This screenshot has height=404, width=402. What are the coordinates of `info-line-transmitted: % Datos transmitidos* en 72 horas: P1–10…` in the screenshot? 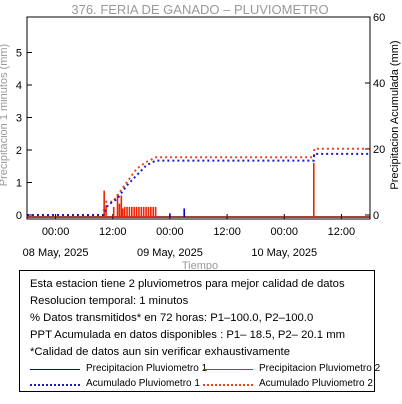 It's located at (172, 318).